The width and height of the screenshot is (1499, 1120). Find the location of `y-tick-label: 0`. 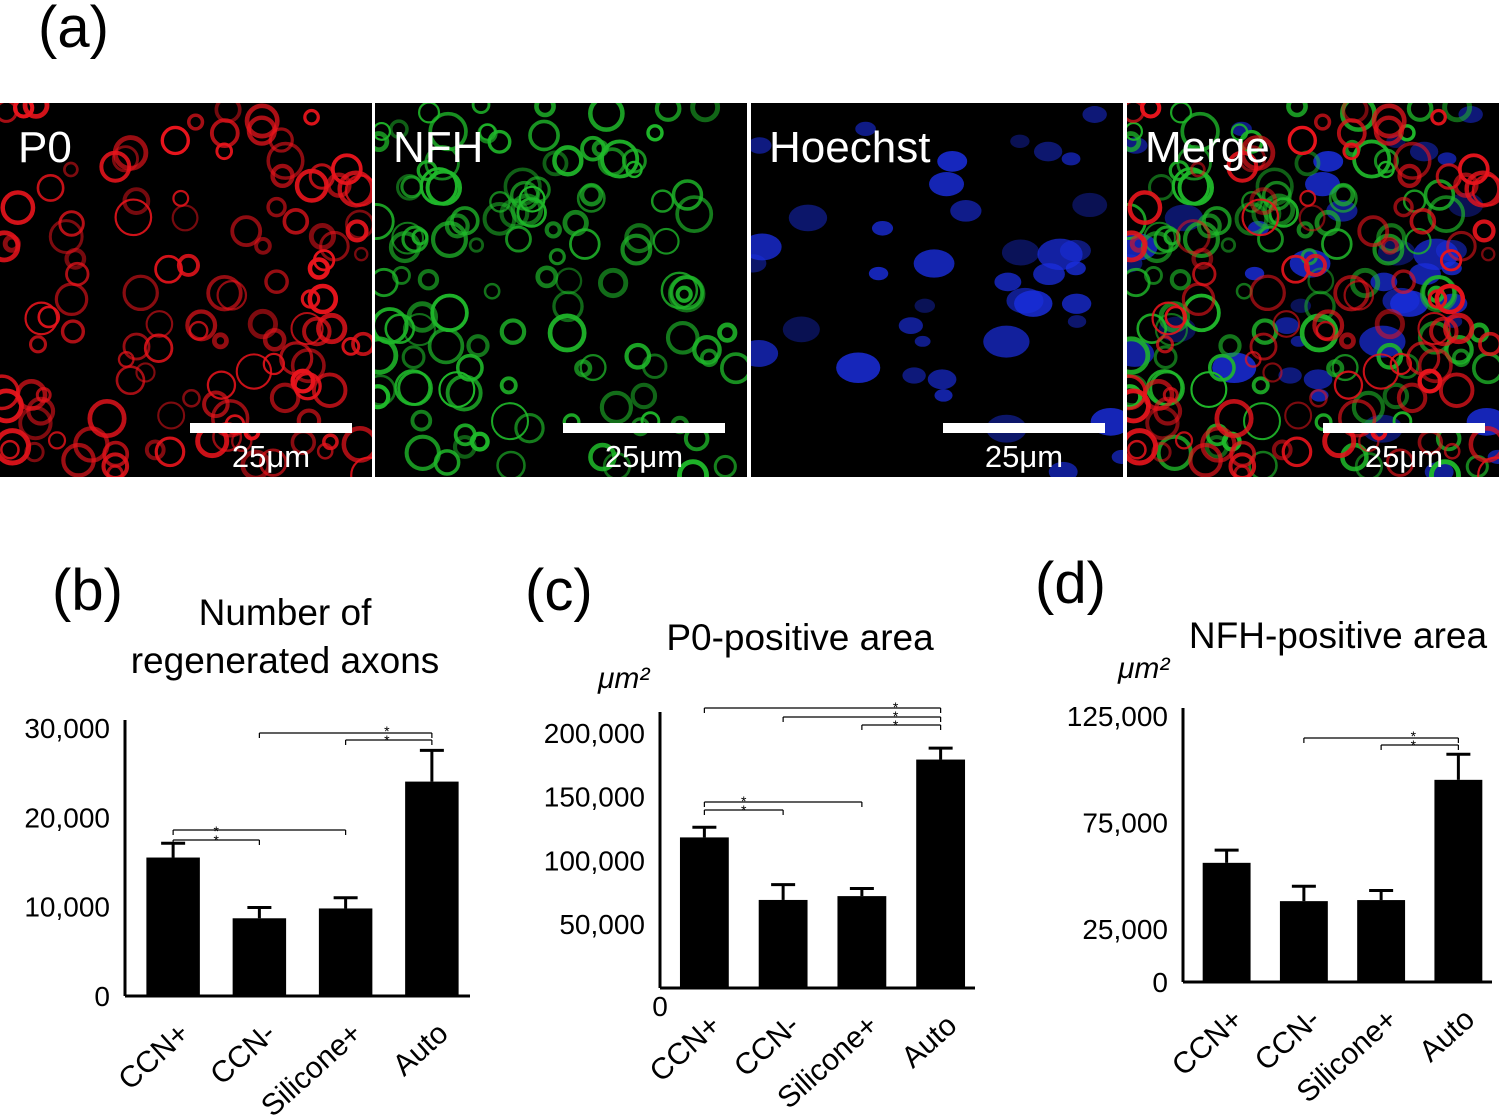

y-tick-label: 0 is located at coordinates (660, 1006).